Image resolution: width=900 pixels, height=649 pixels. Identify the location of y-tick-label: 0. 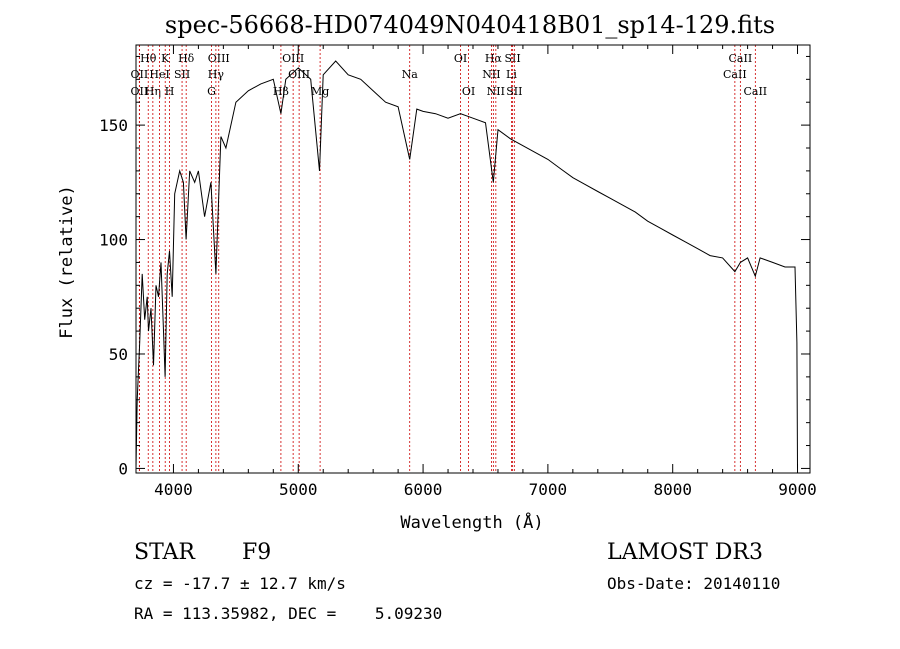
(123, 468).